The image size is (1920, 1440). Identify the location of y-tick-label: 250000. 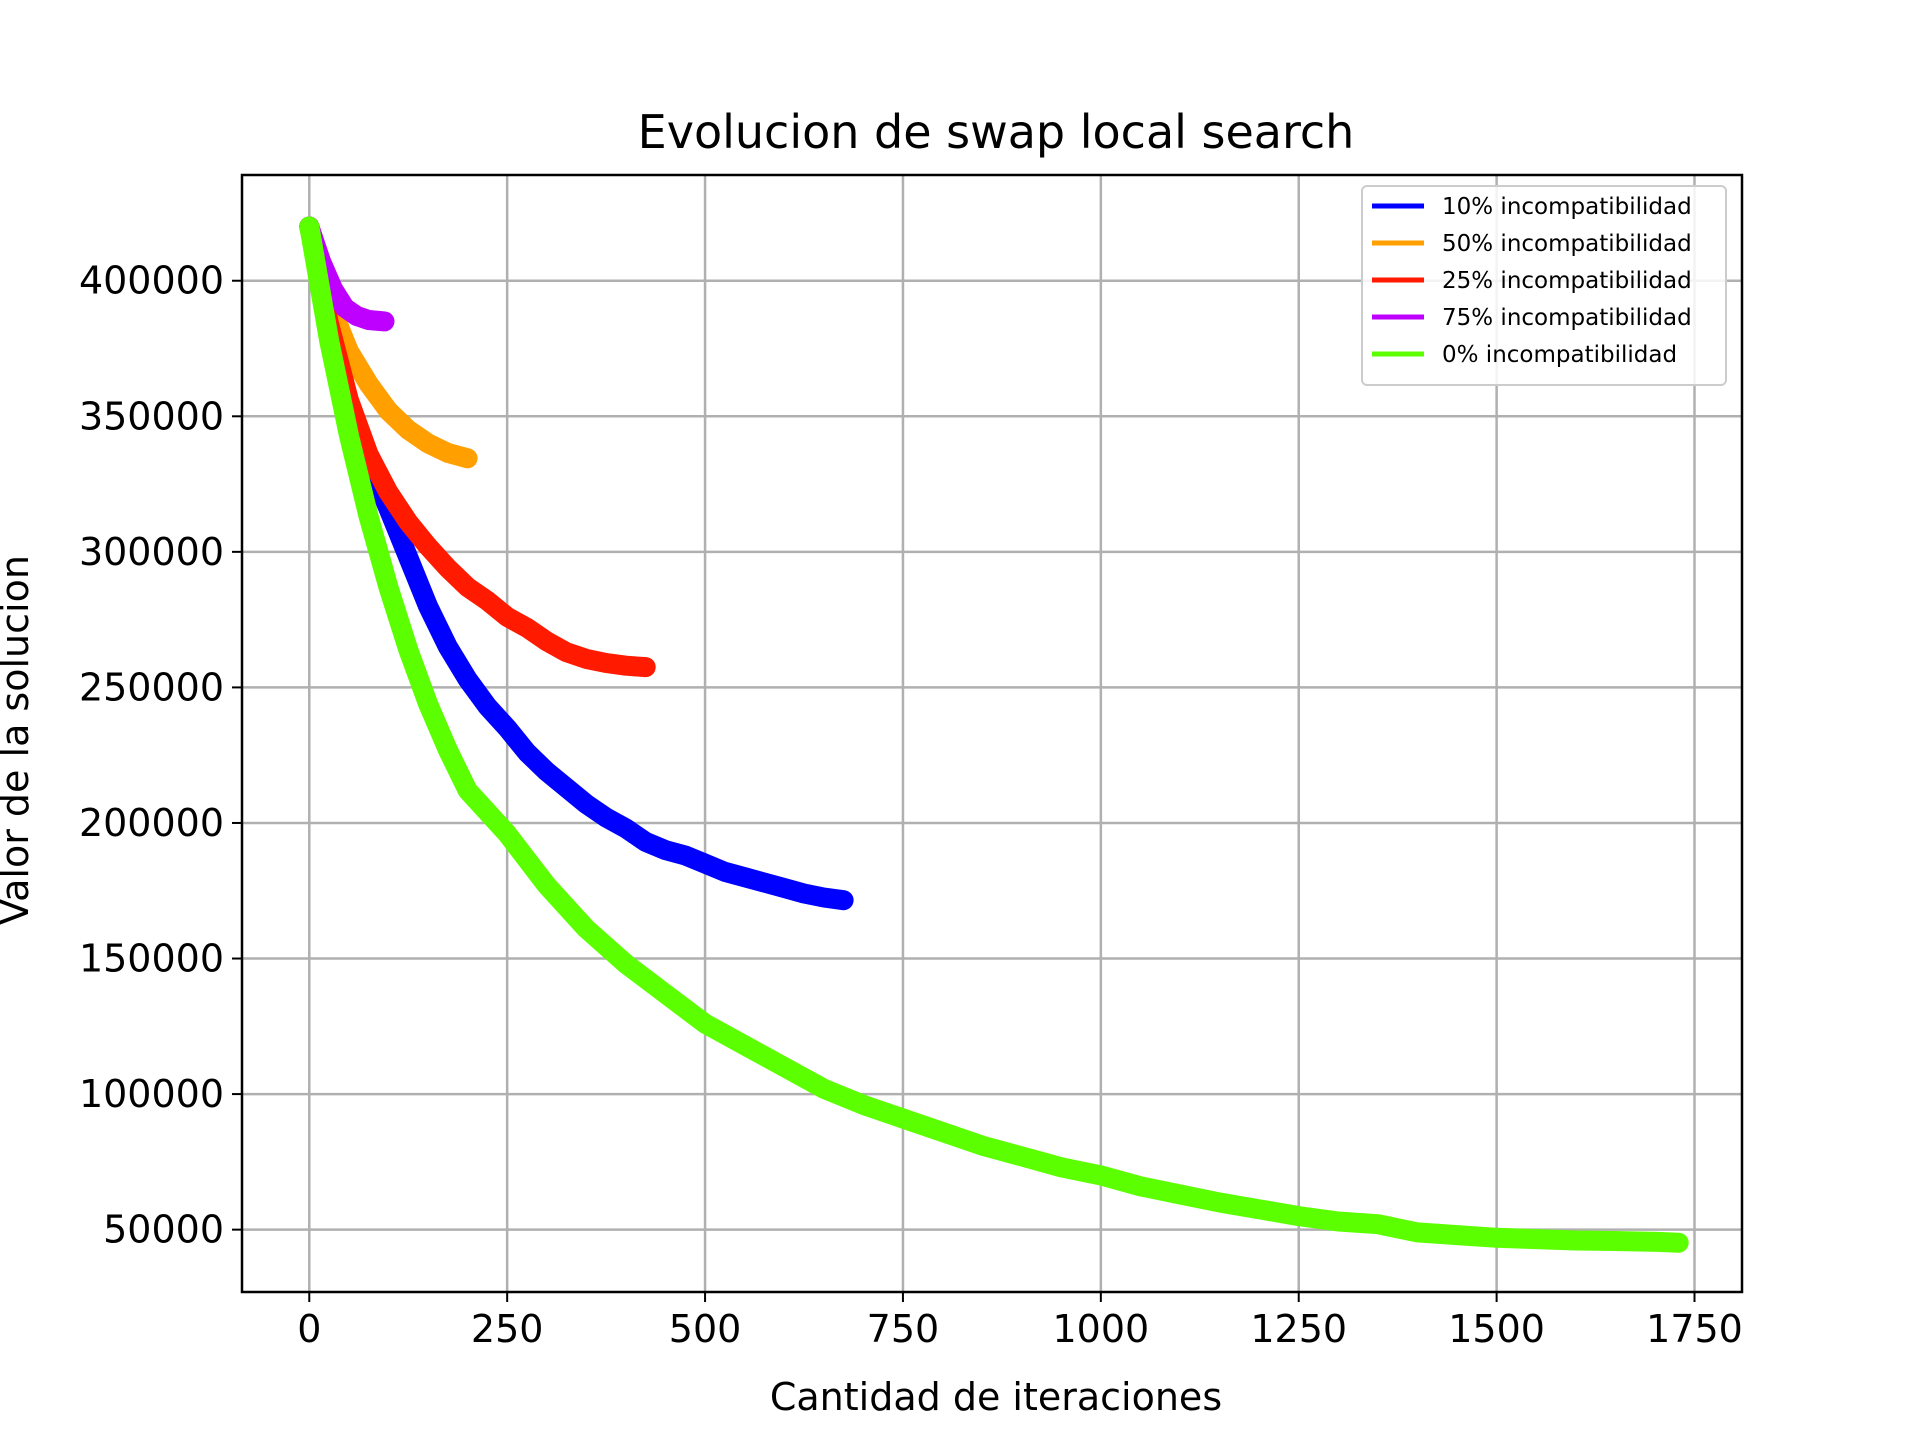
(151, 687).